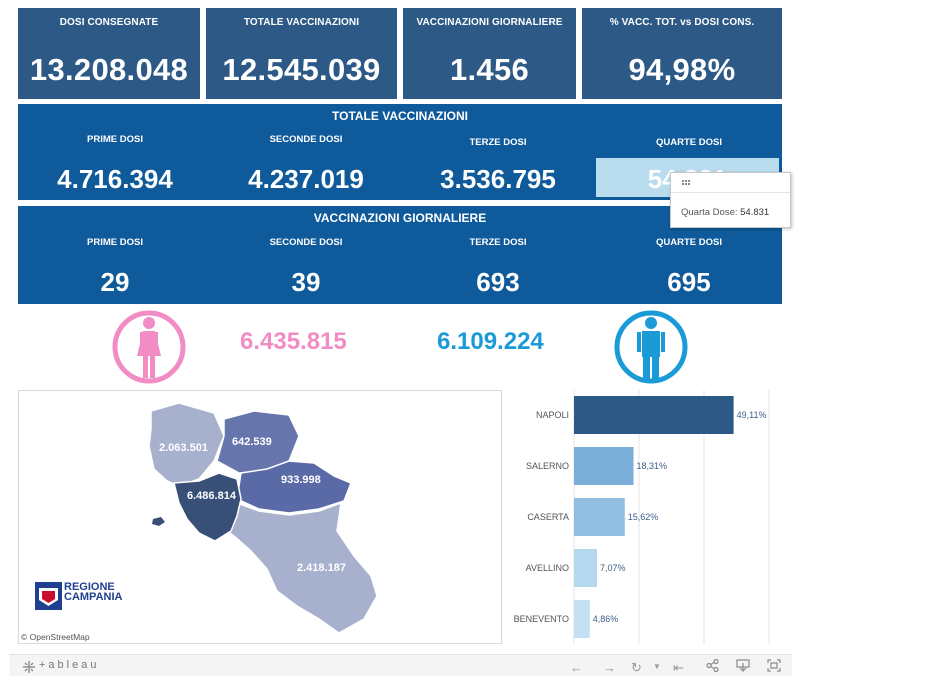  Describe the element at coordinates (306, 179) in the screenshot. I see `col-value: 4.237.019` at that location.